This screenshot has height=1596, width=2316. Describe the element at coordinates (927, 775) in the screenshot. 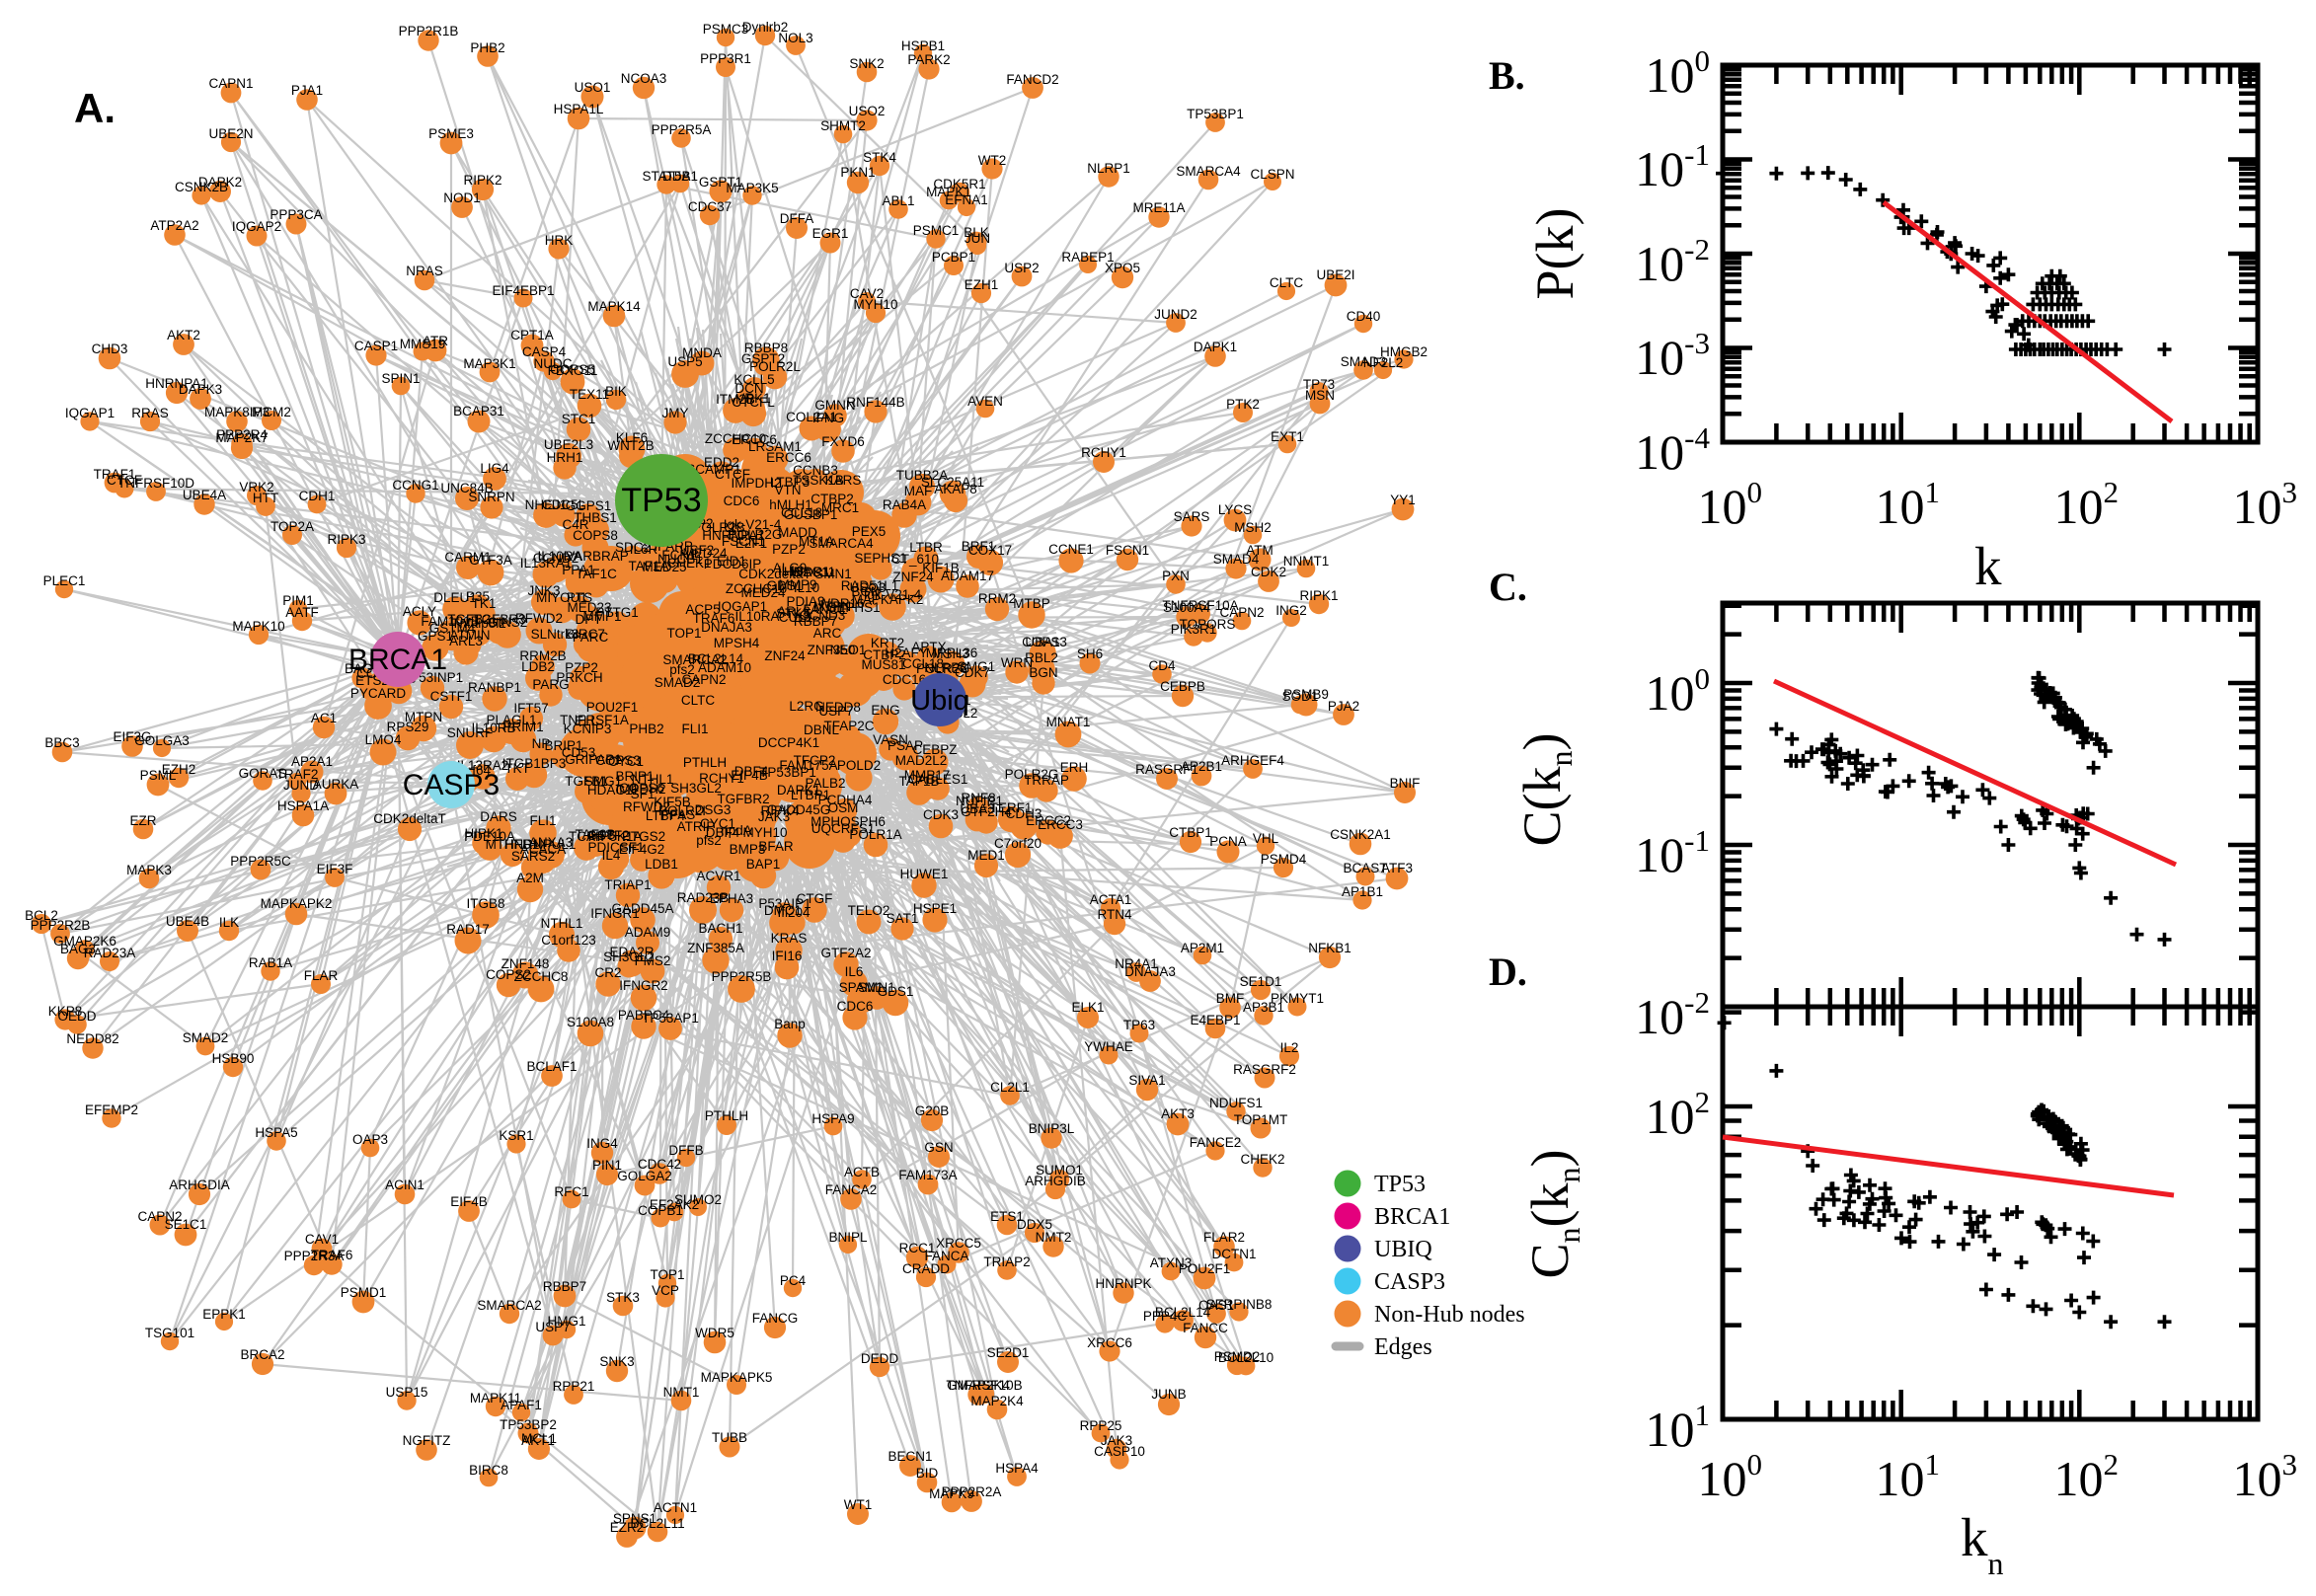

I see `svg-text: MMP17` at that location.